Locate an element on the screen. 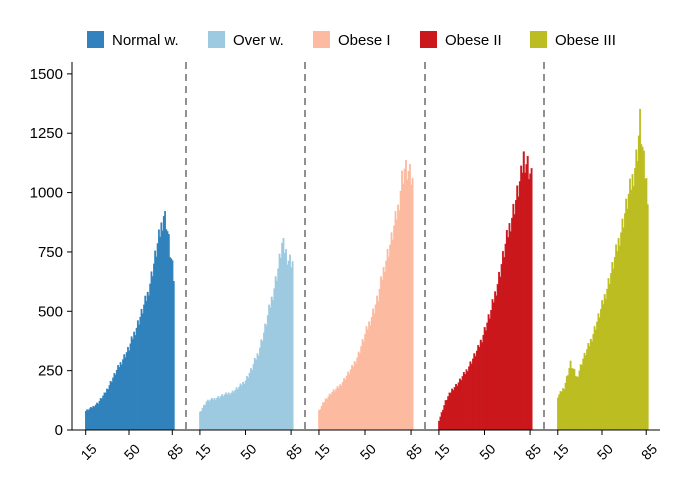  y-tick-label: 500 is located at coordinates (50, 311).